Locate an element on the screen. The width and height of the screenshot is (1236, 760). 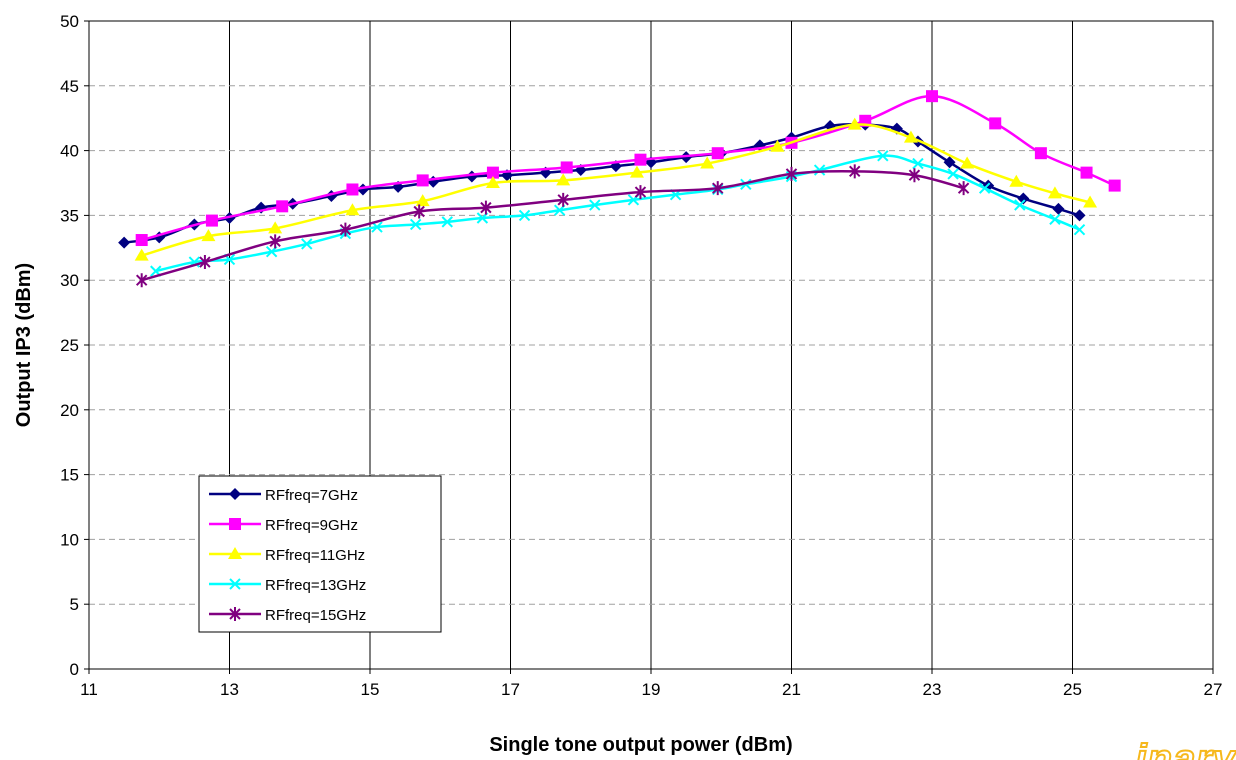
y-tick-label: 40 is located at coordinates (69, 151).